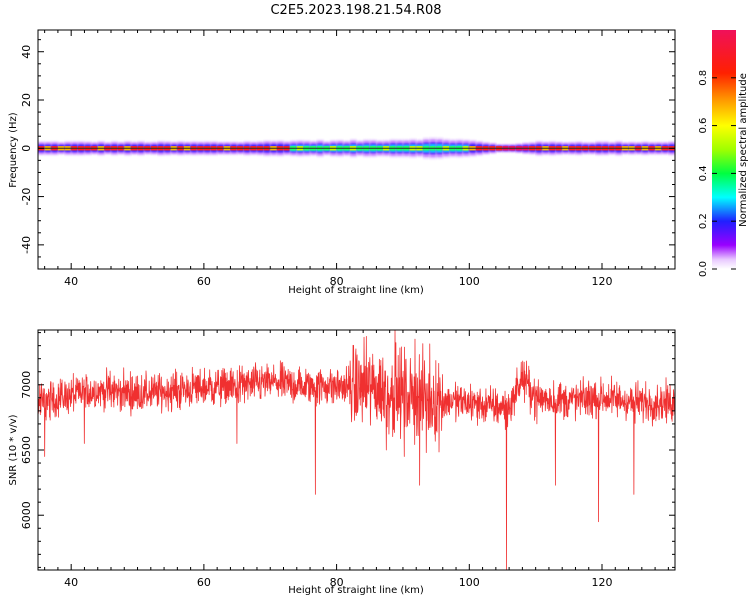 The height and width of the screenshot is (600, 750). Describe the element at coordinates (26, 52) in the screenshot. I see `spectrogram-y-tick-label: 40` at that location.